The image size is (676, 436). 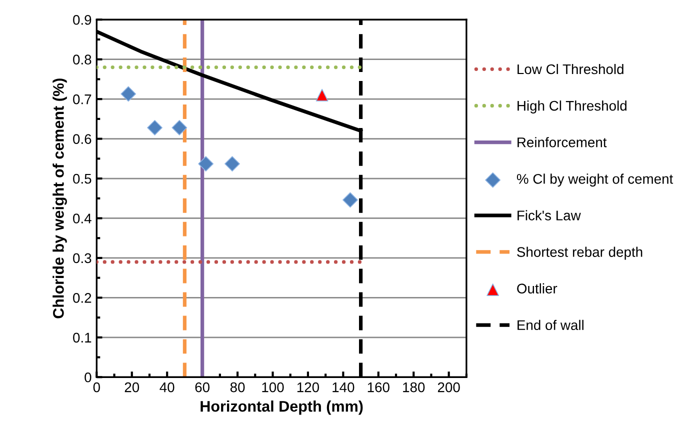 What do you see at coordinates (551, 325) in the screenshot?
I see `legend-label: End of wall` at bounding box center [551, 325].